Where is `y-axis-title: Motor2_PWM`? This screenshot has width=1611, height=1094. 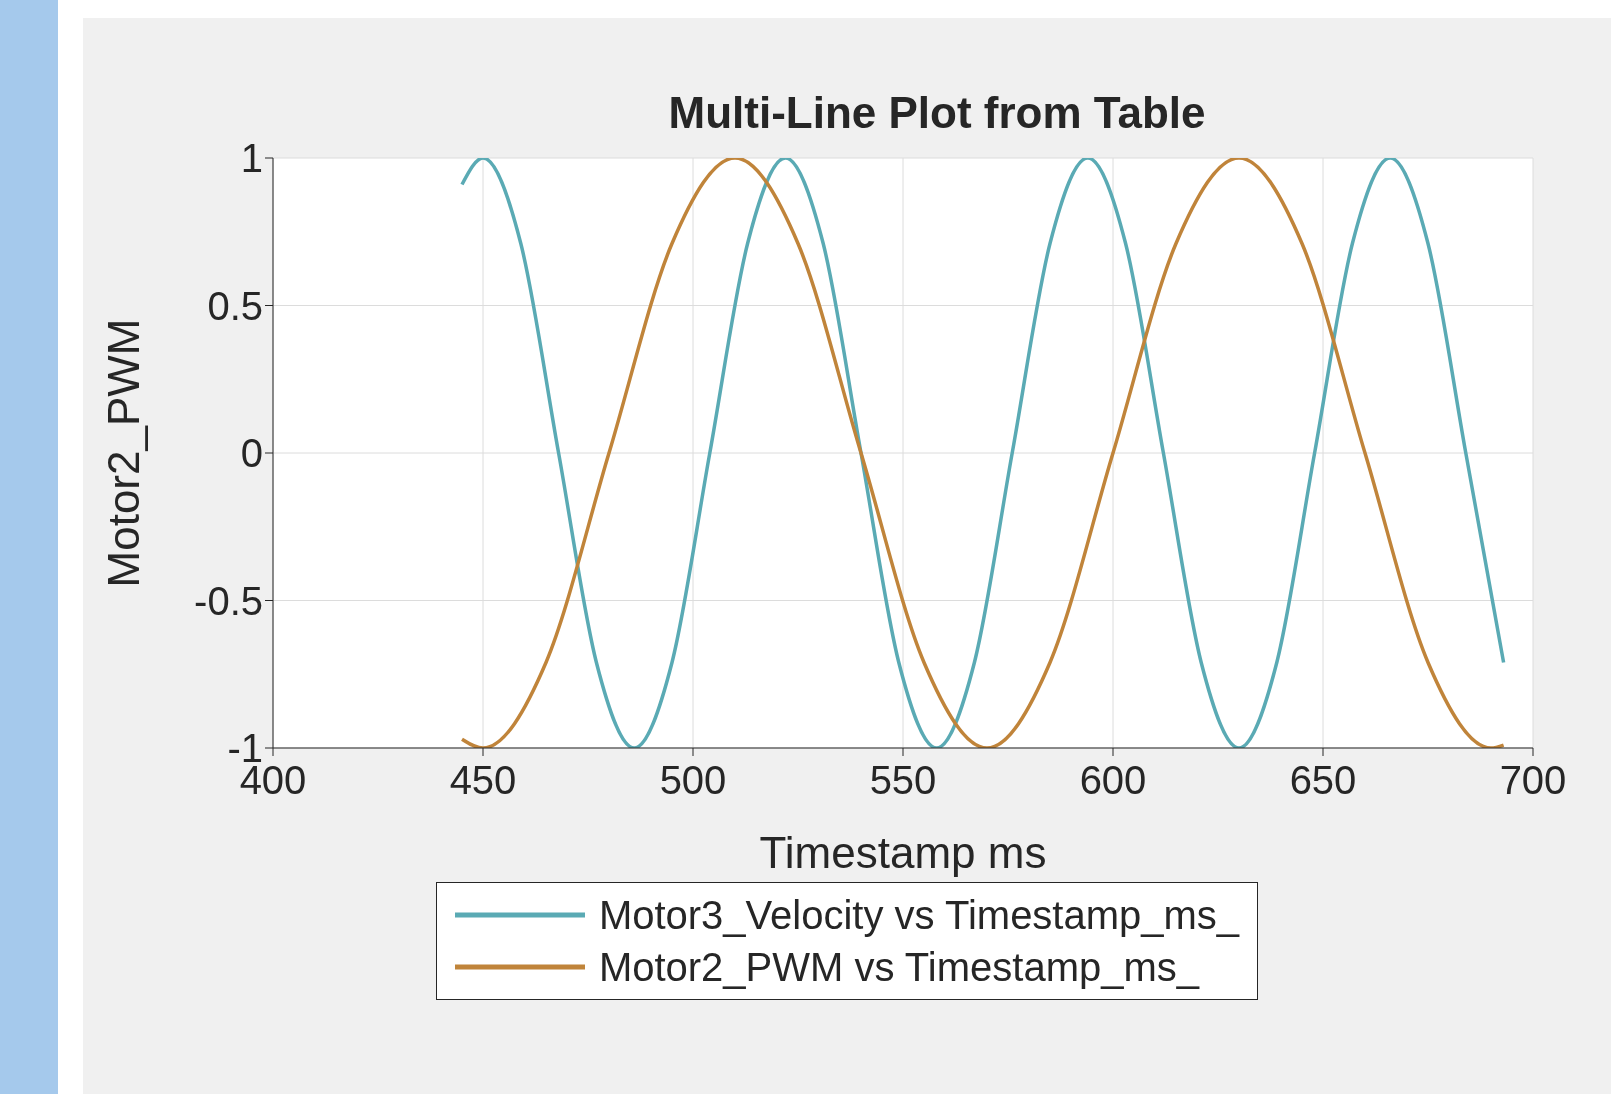
y-axis-title: Motor2_PWM is located at coordinates (123, 453).